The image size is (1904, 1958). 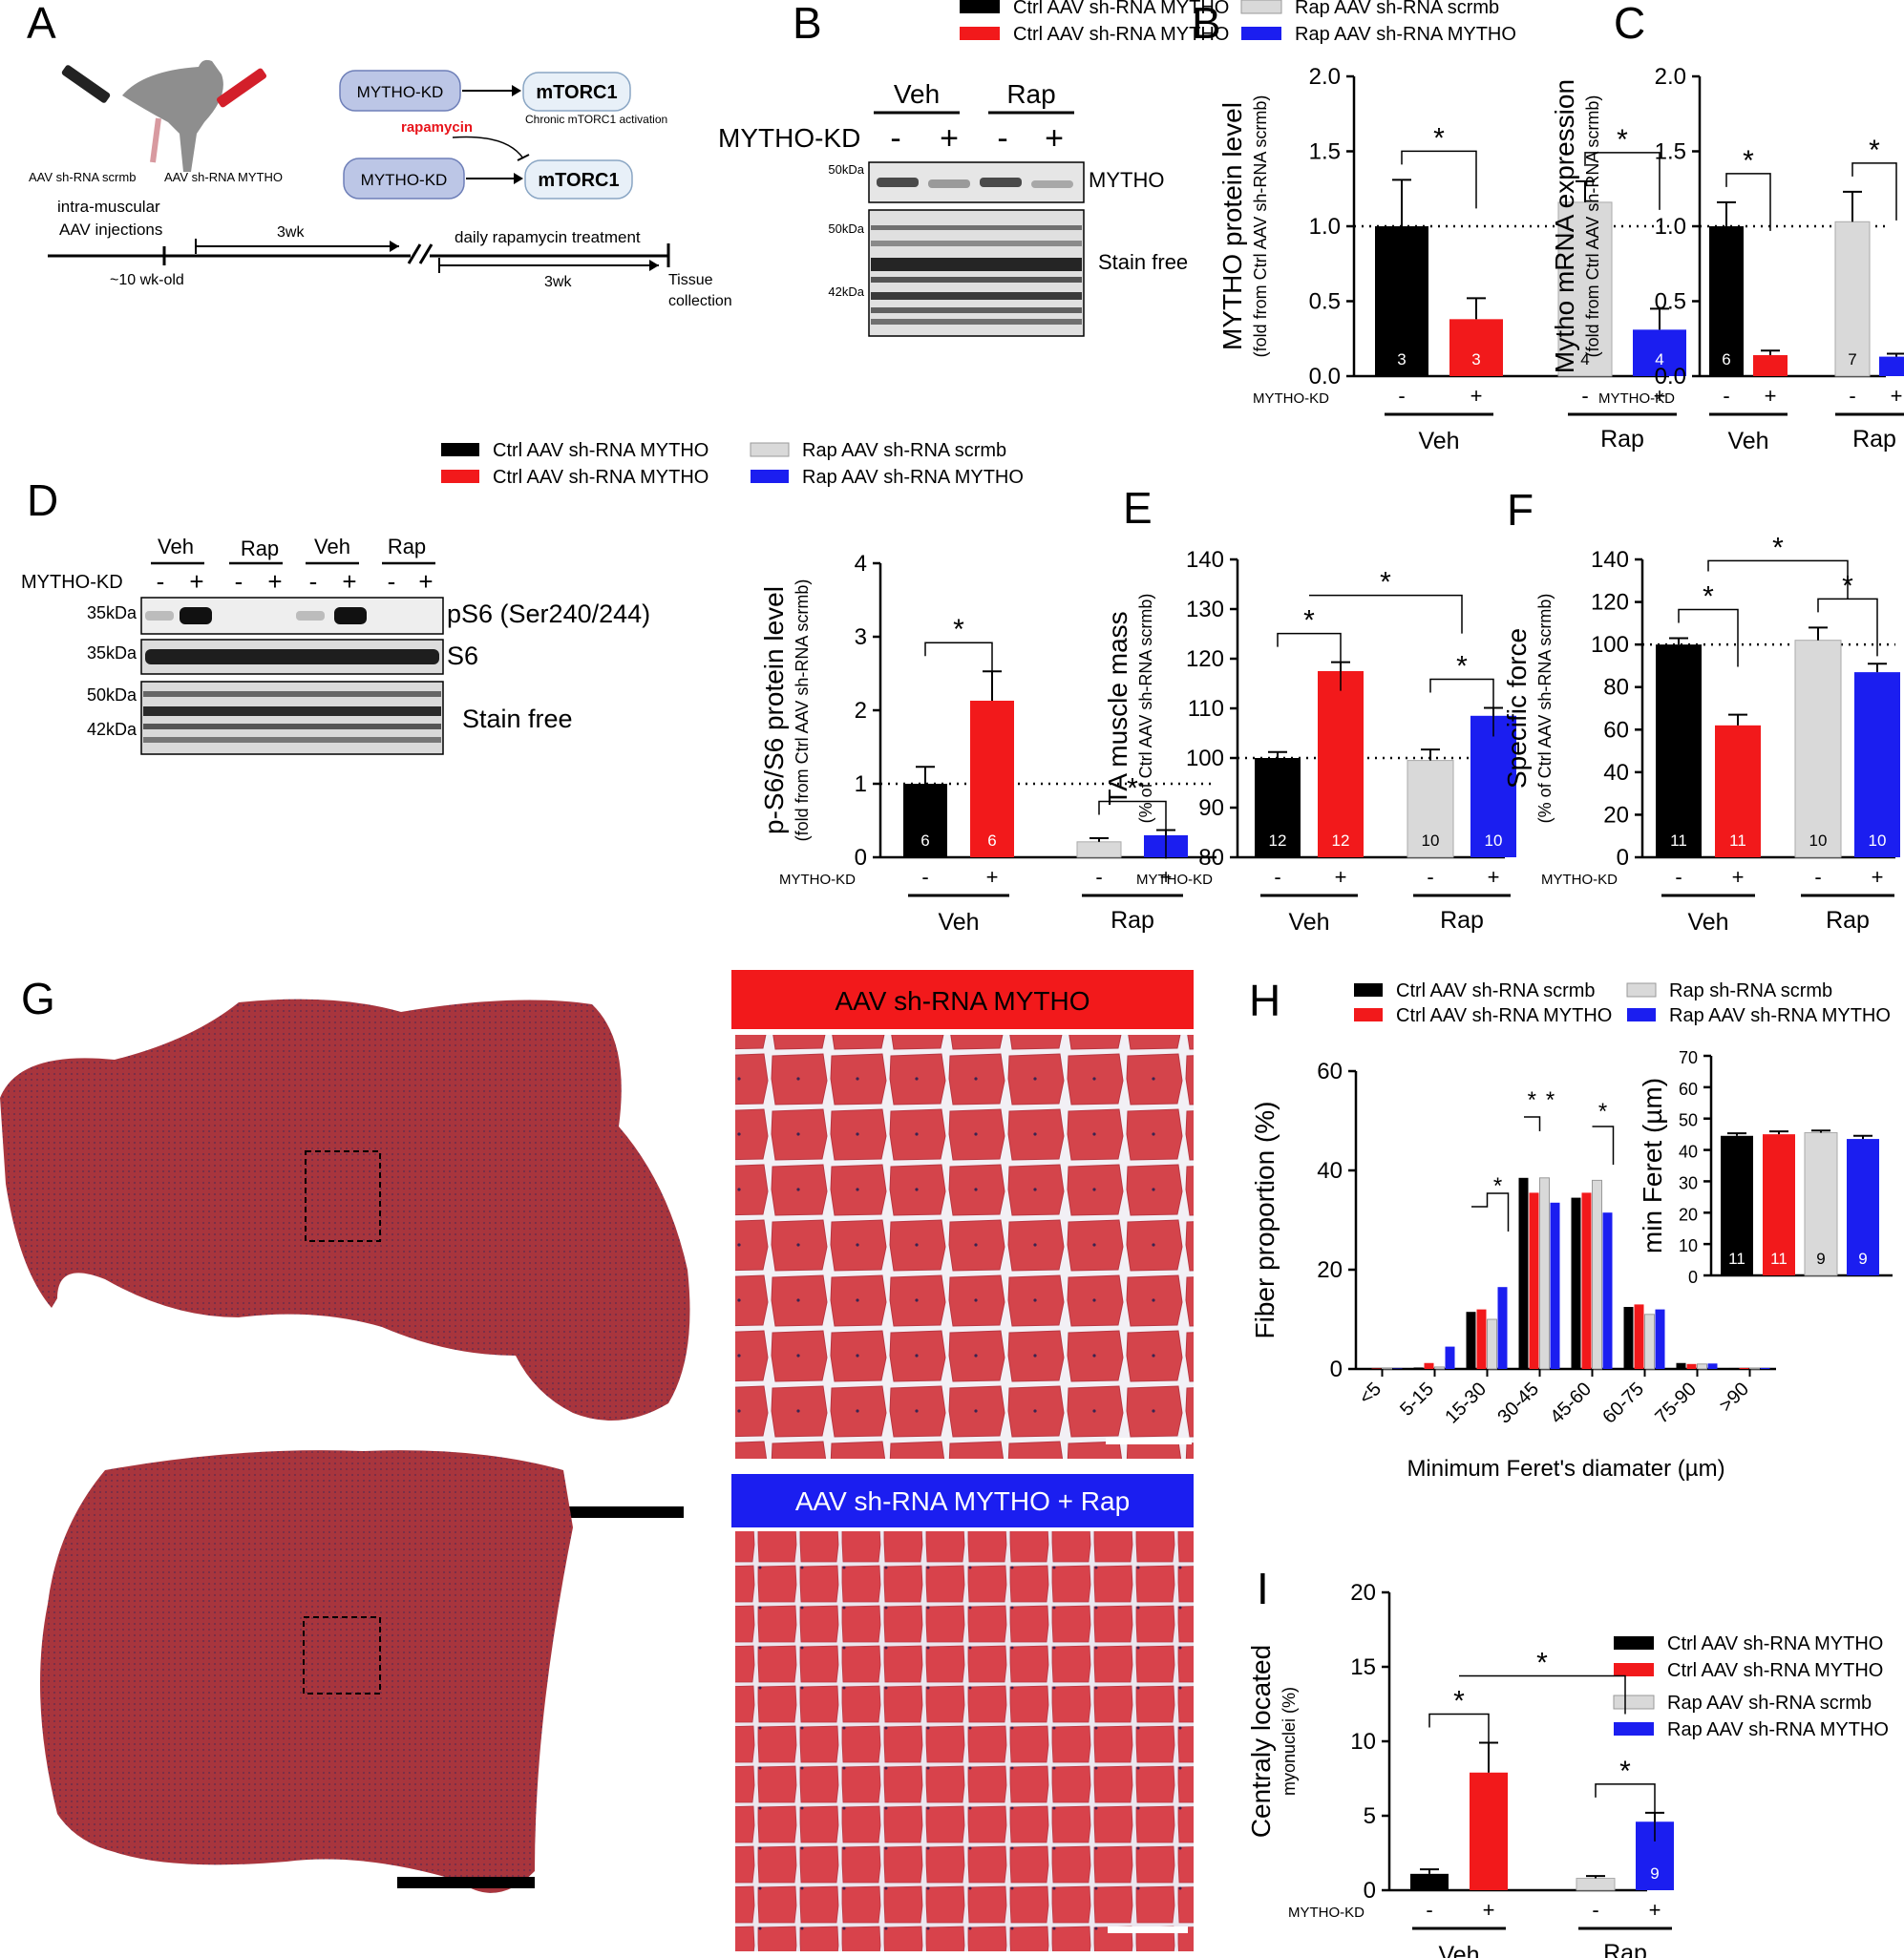 I want to click on inset-box, so click(x=342, y=1656).